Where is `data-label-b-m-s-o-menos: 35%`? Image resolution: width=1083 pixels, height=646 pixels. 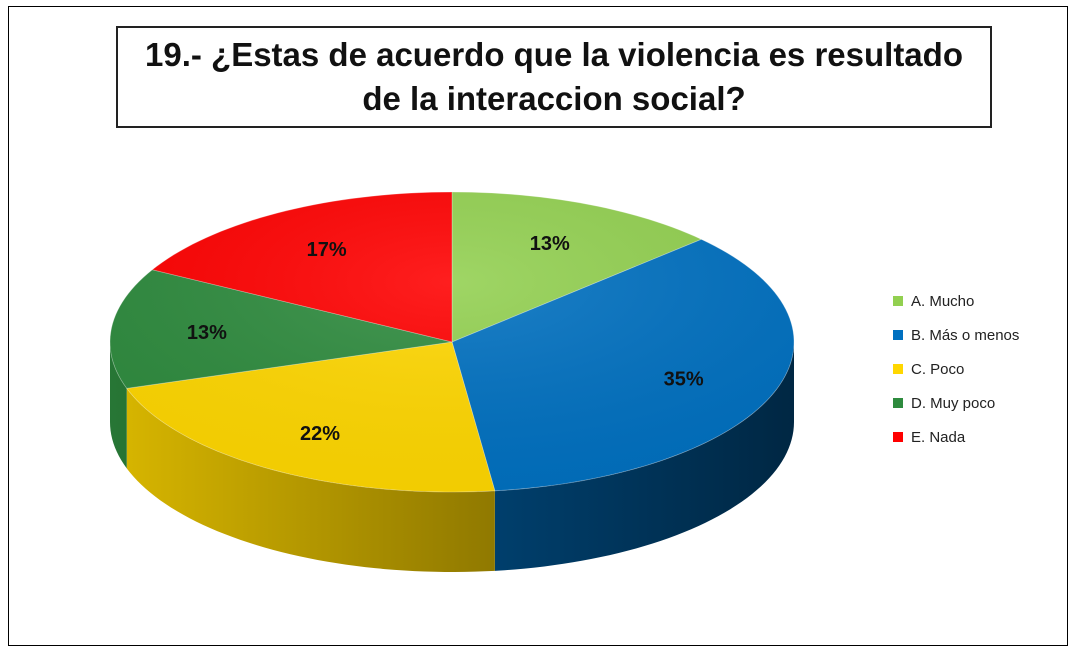 data-label-b-m-s-o-menos: 35% is located at coordinates (684, 380).